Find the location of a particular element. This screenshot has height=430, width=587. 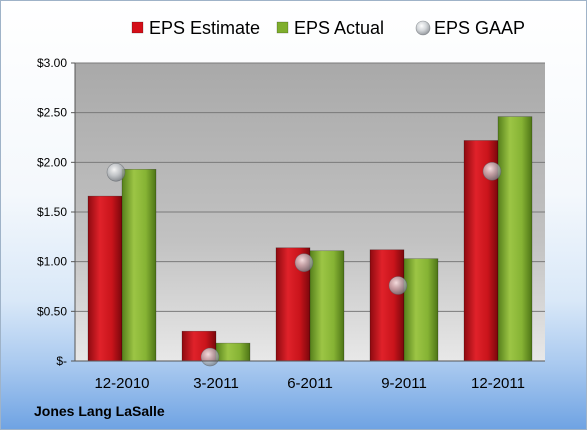

x-tick-label: 3-2011 is located at coordinates (216, 383).